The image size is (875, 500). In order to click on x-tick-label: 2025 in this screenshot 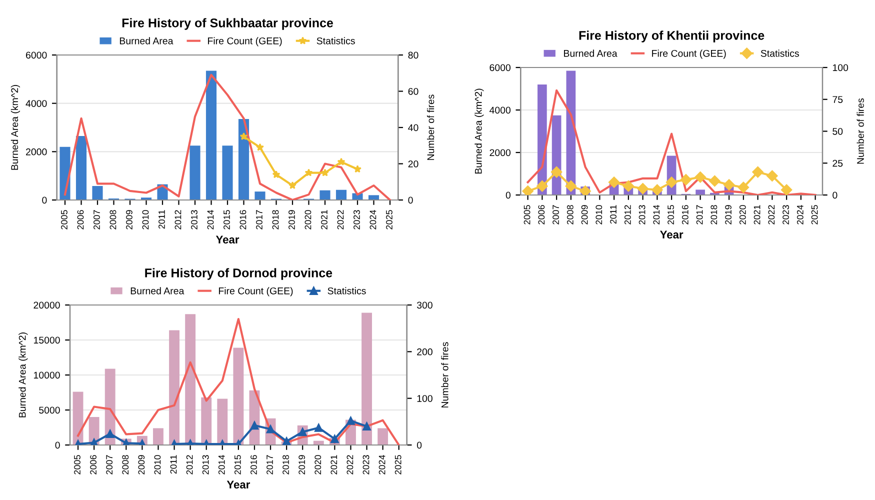, I will do `click(814, 214)`.